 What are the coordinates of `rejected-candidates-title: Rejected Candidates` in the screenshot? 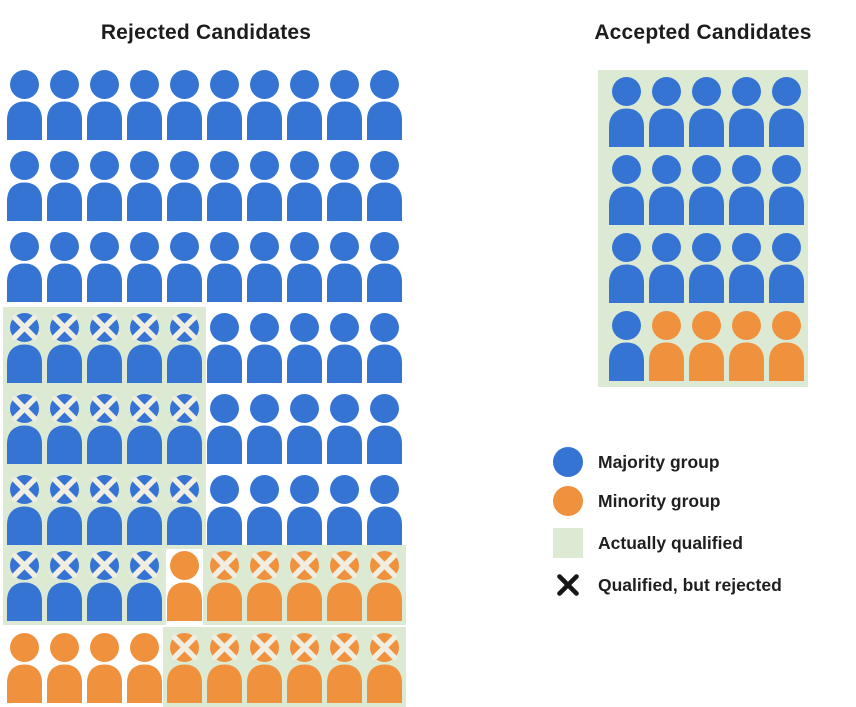 It's located at (206, 32).